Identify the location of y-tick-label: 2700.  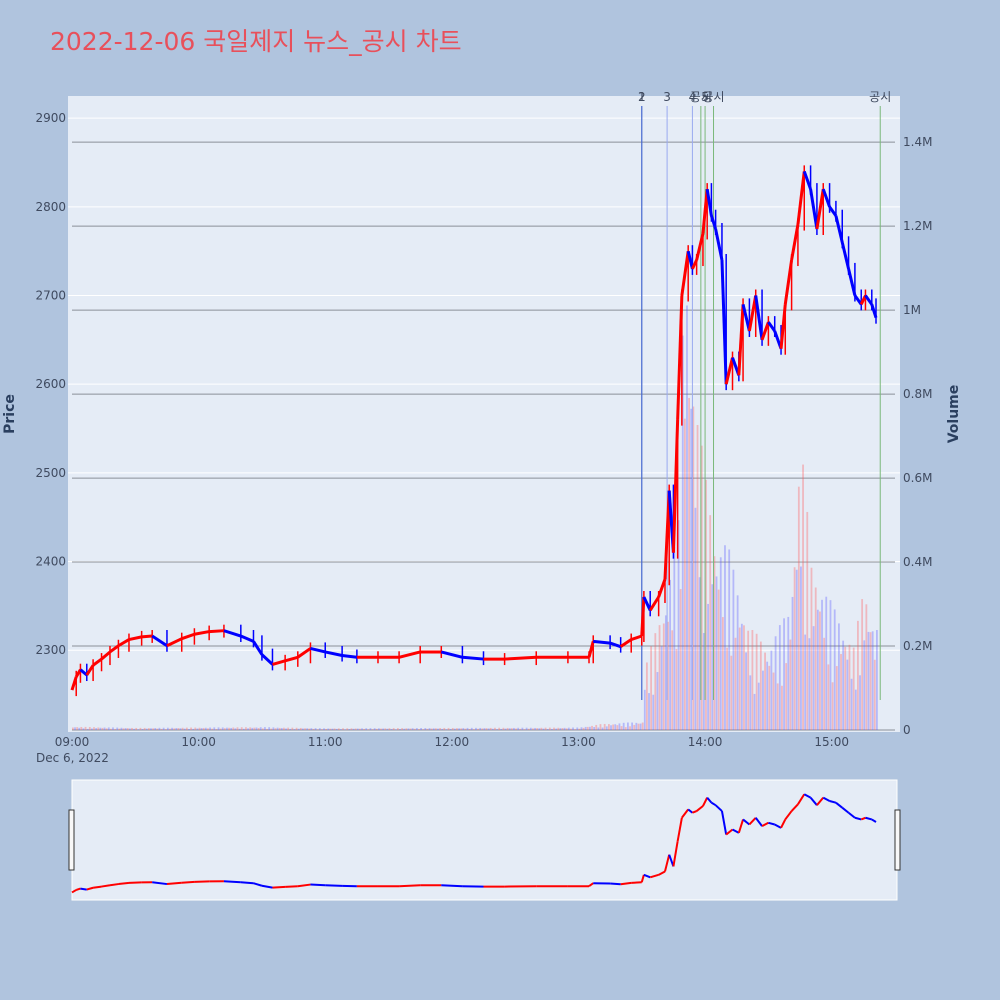
(50, 296).